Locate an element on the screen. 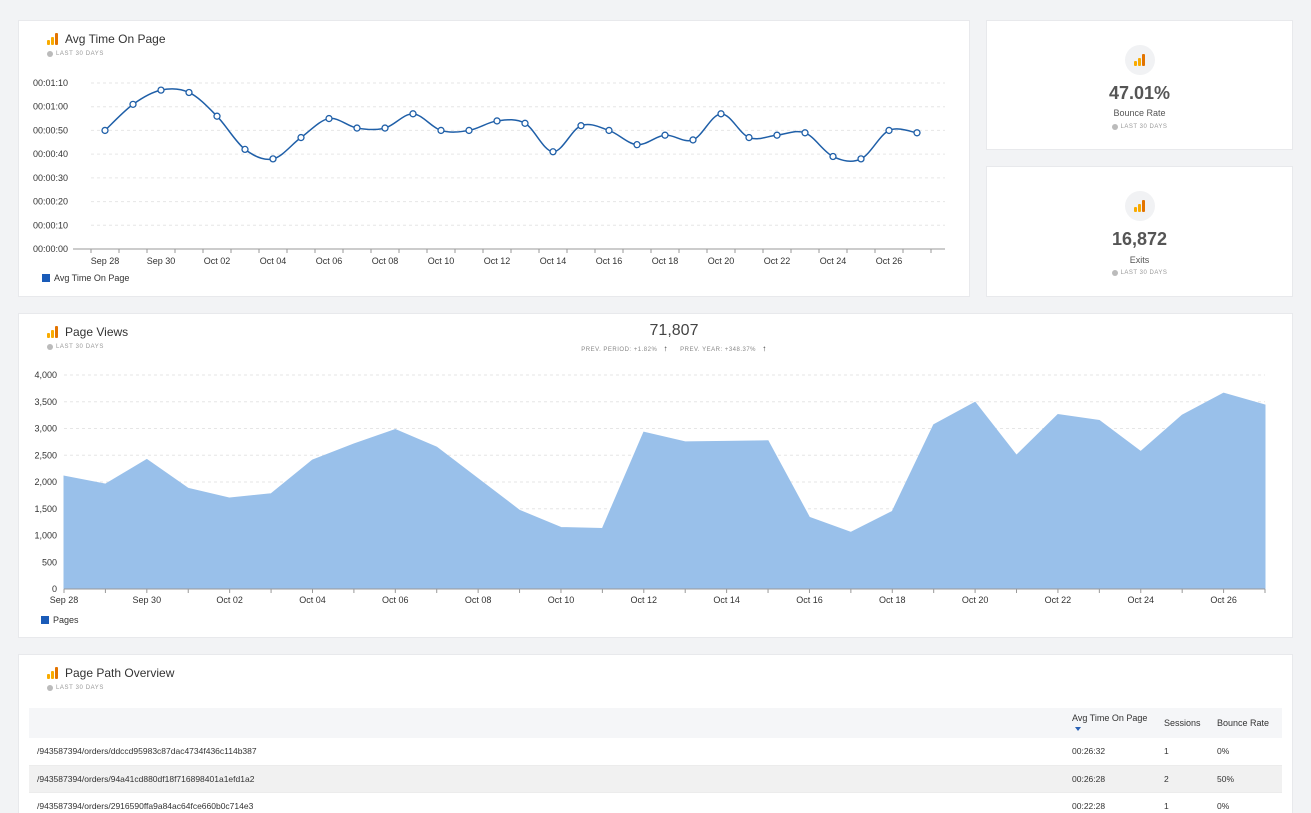  column-header-avg-time-label: Avg Time On Page is located at coordinates (1110, 718).